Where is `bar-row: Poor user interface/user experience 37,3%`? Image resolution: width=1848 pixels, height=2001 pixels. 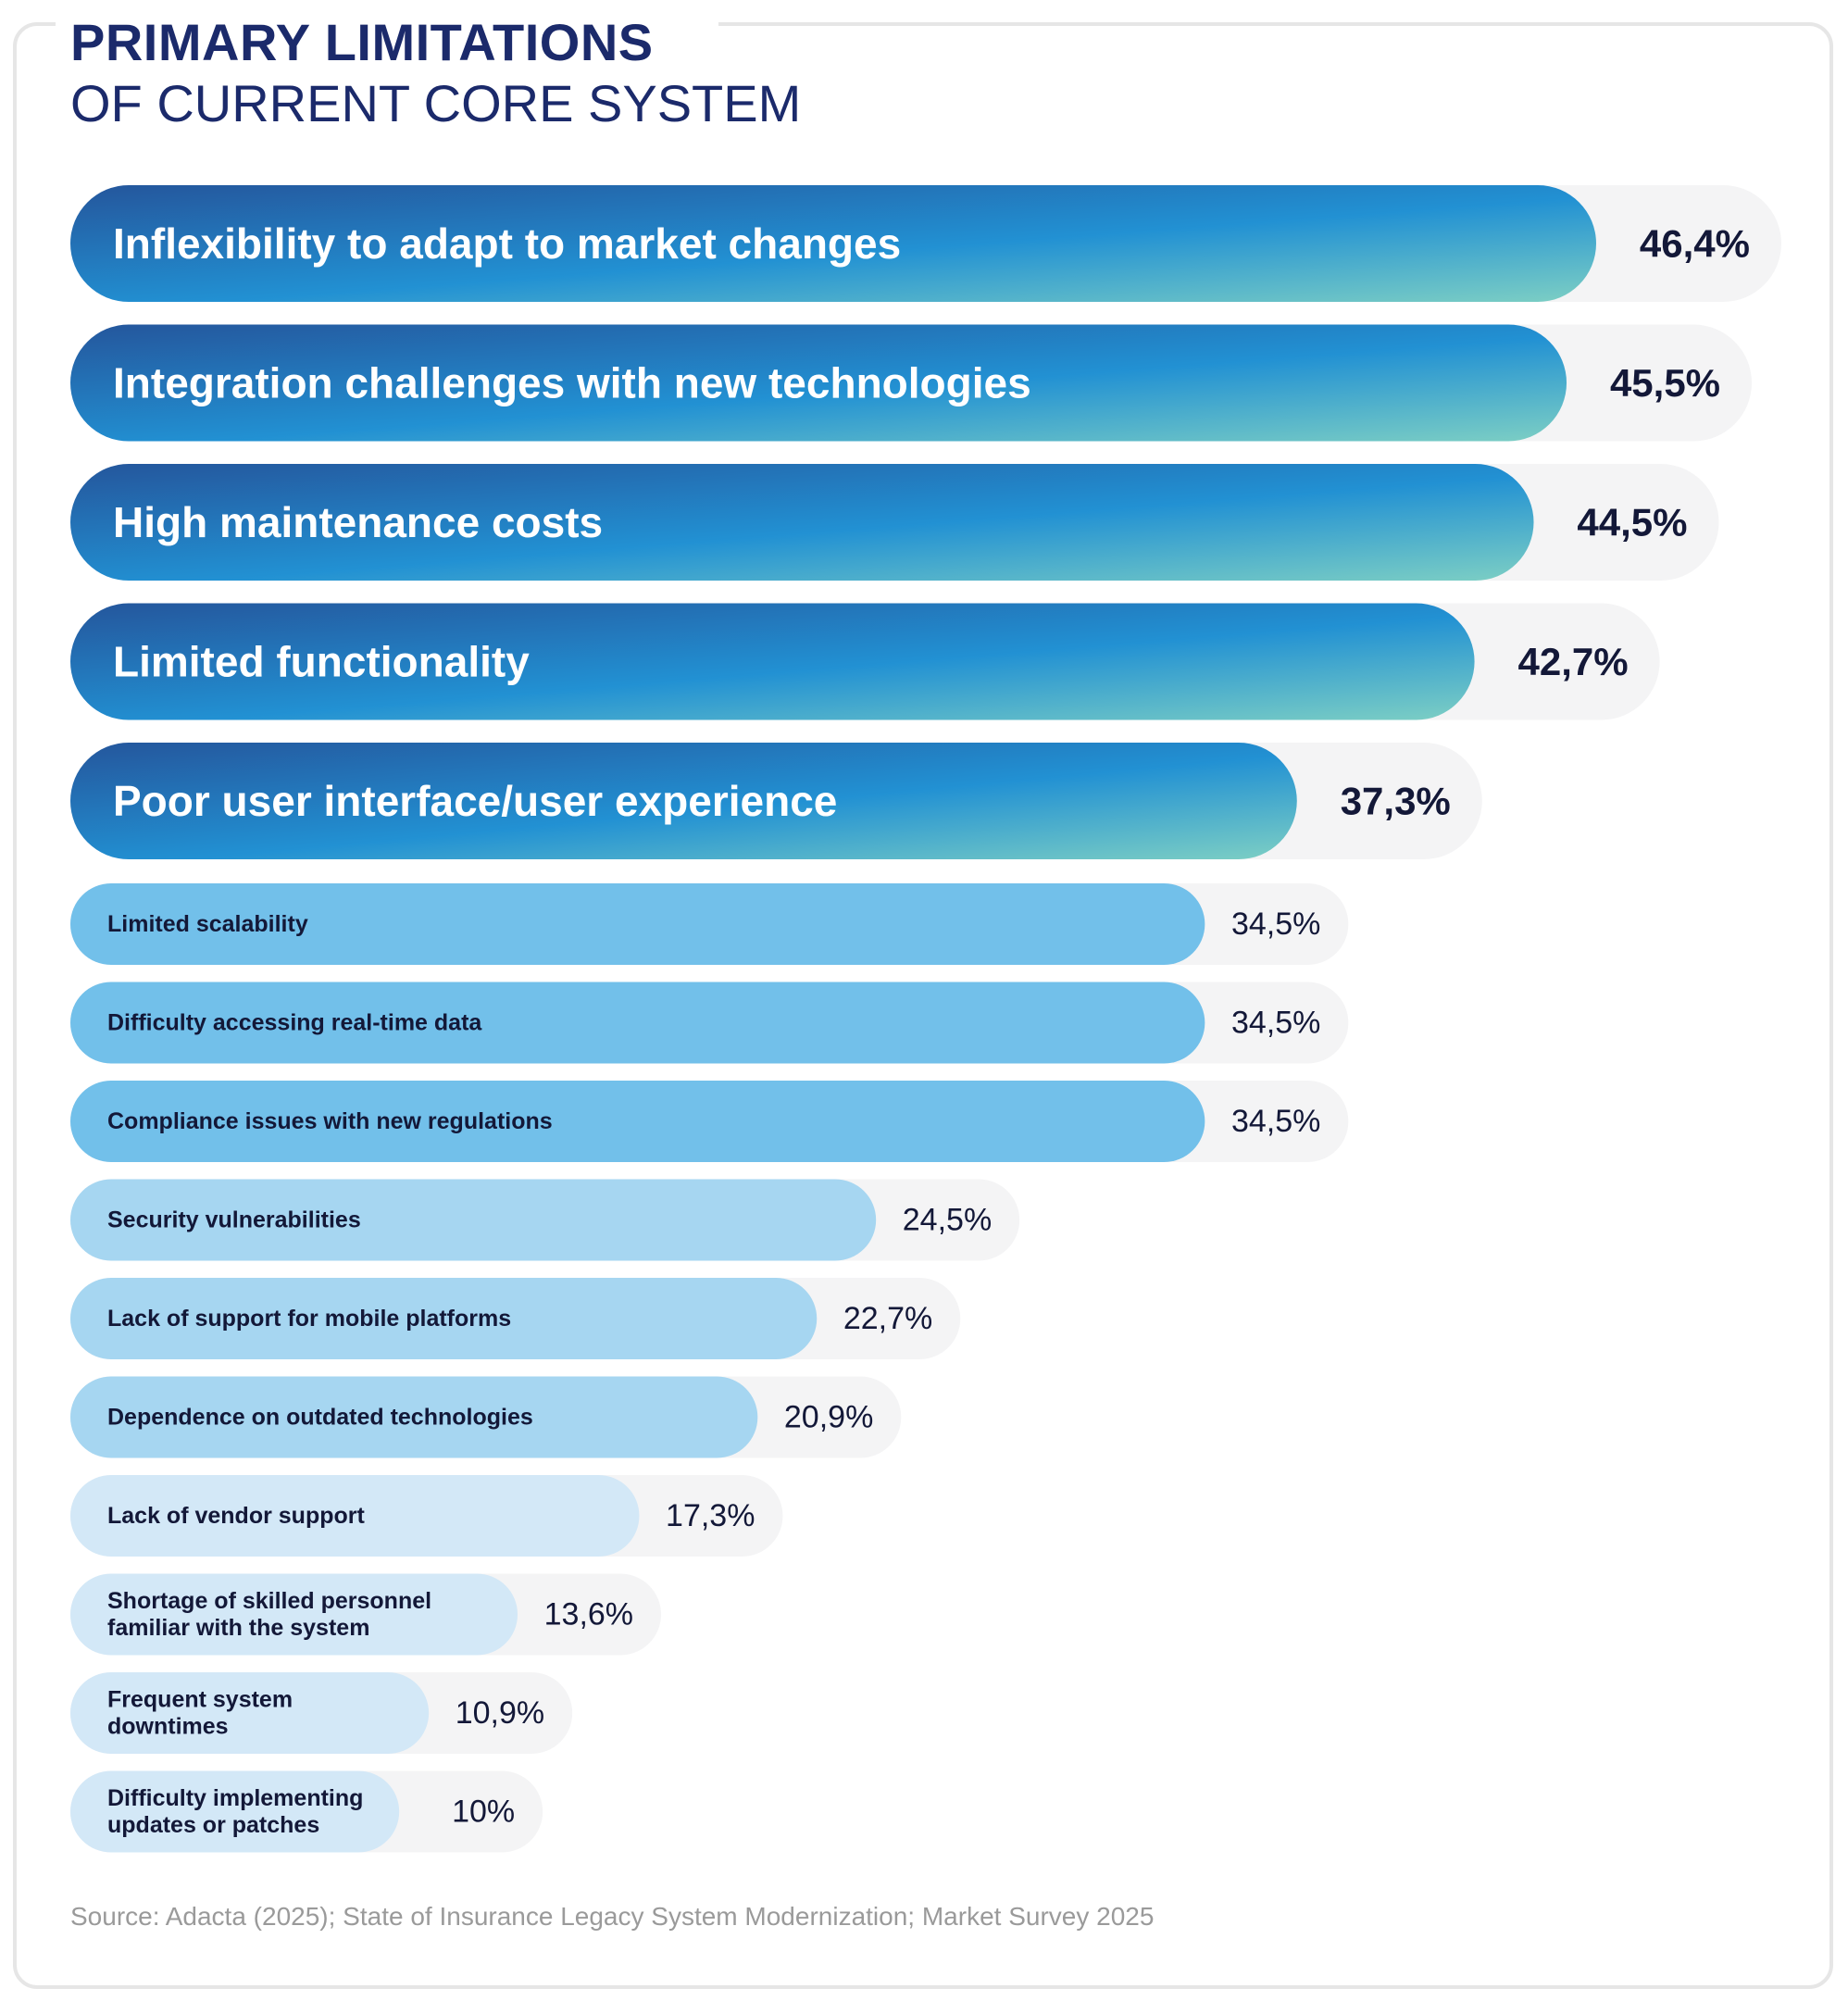 bar-row: Poor user interface/user experience 37,3% is located at coordinates (776, 801).